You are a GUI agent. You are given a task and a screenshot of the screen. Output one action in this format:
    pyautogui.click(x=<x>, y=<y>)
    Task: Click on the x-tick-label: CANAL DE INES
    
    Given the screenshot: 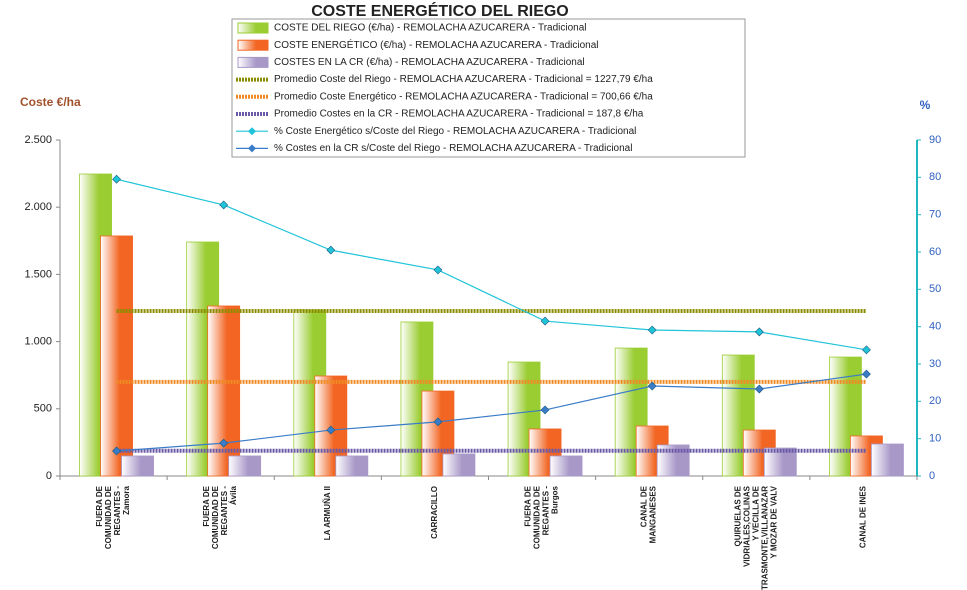 What is the action you would take?
    pyautogui.click(x=863, y=516)
    